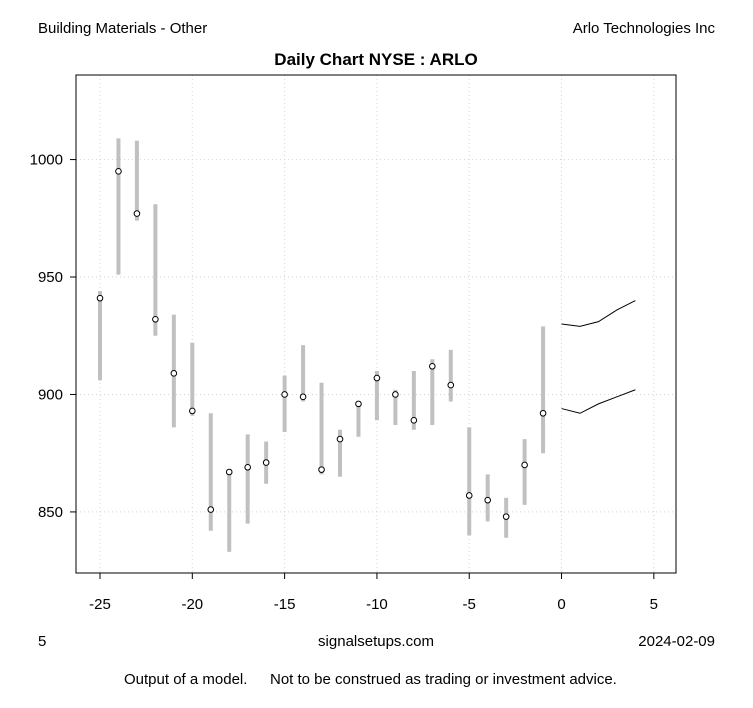 This screenshot has height=708, width=753. What do you see at coordinates (186, 679) in the screenshot?
I see `disclaimer-model: Output of a model.` at bounding box center [186, 679].